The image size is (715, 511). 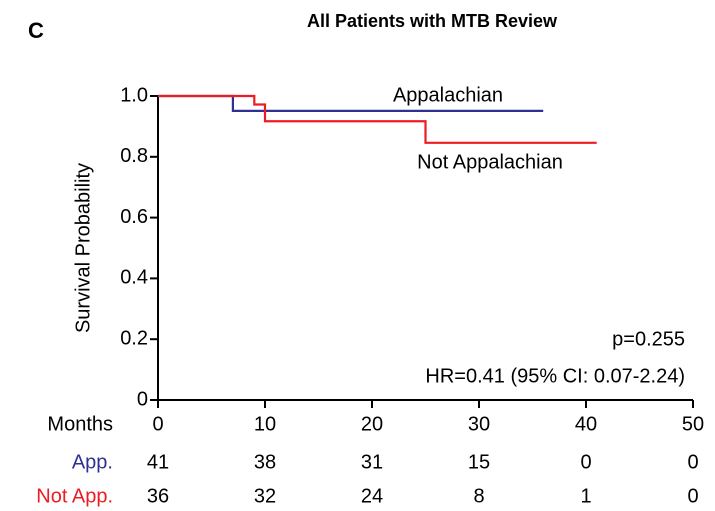 I want to click on x-tick-label: 50, so click(x=693, y=424).